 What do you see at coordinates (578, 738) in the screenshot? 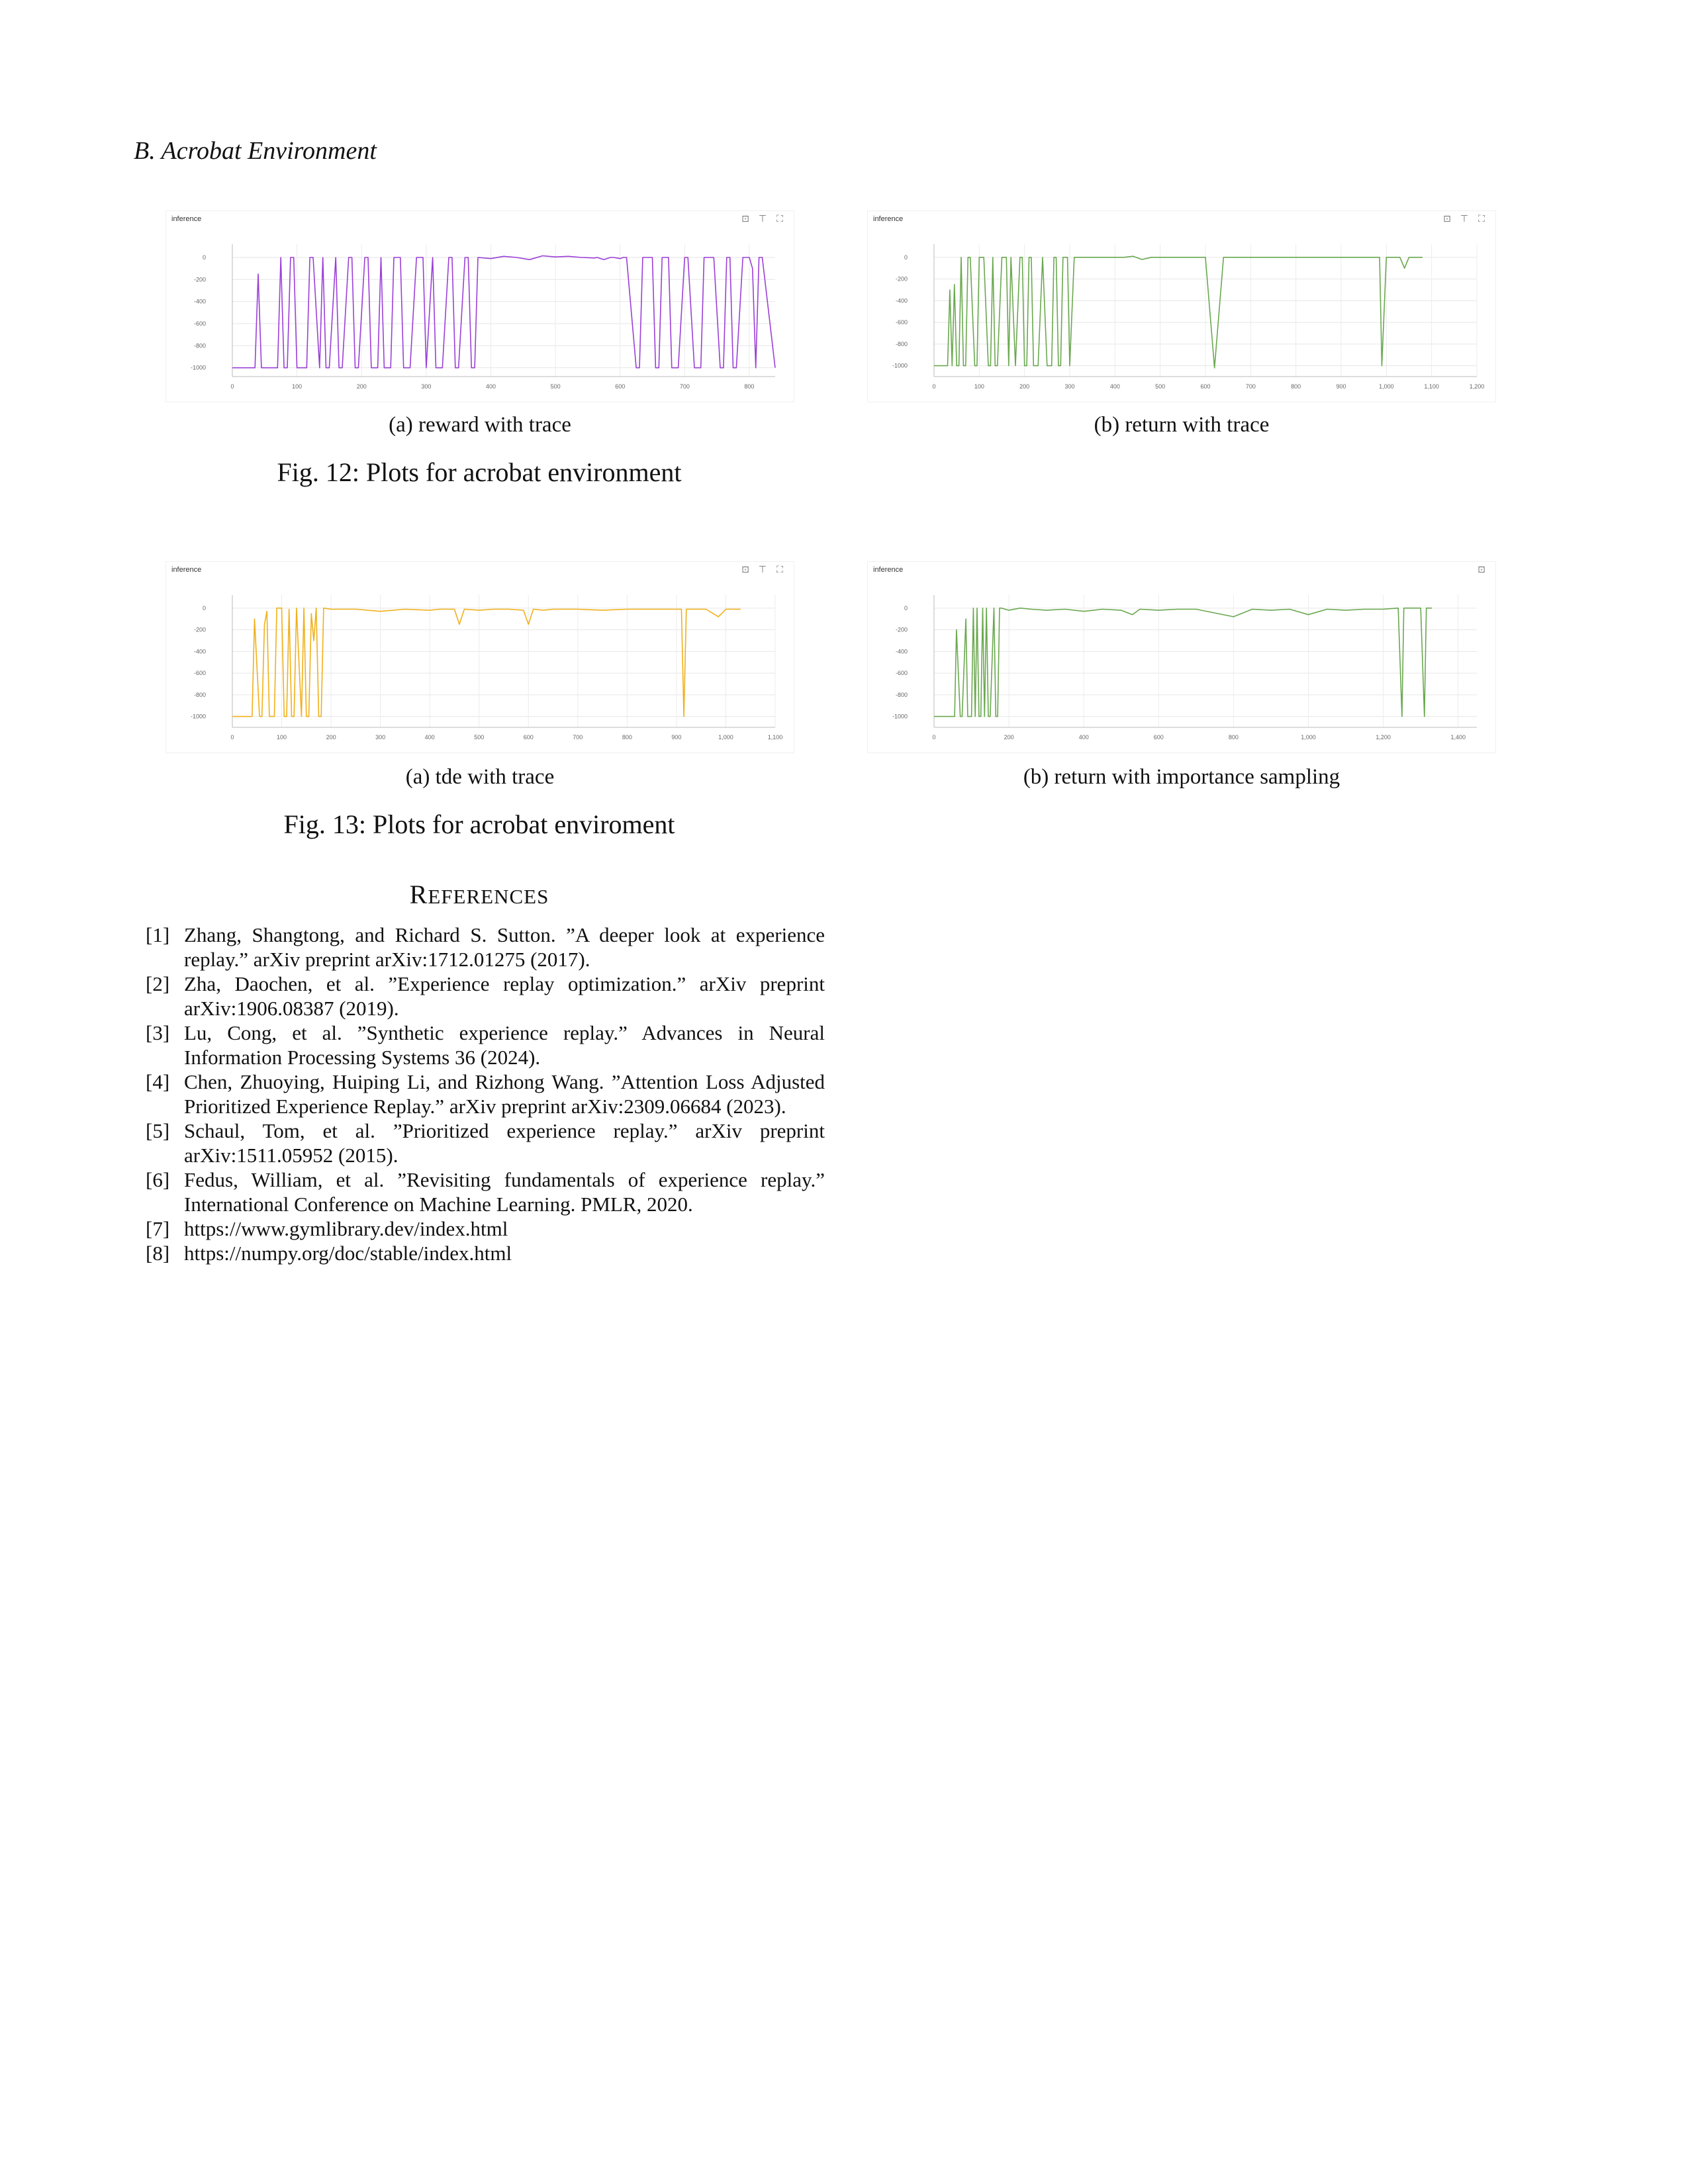
I see `x-tick-label: 700` at bounding box center [578, 738].